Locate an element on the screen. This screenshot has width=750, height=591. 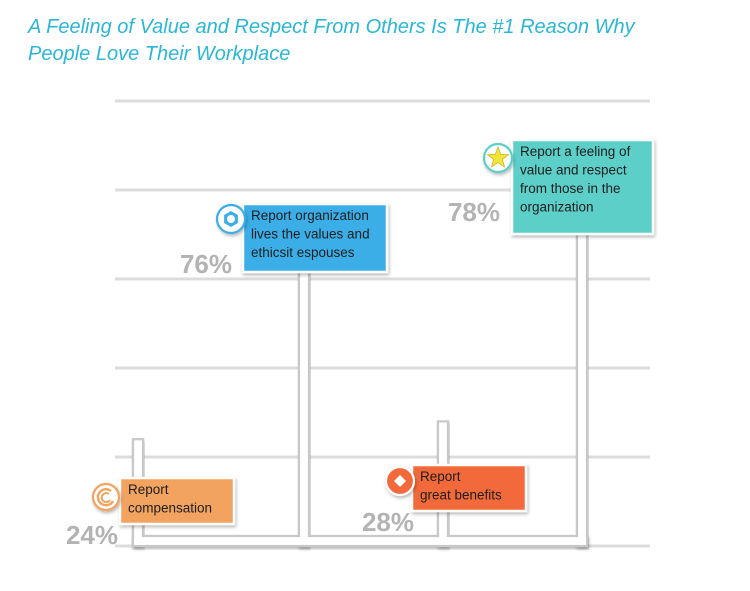
bar-label: Report a feeling of is located at coordinates (575, 151).